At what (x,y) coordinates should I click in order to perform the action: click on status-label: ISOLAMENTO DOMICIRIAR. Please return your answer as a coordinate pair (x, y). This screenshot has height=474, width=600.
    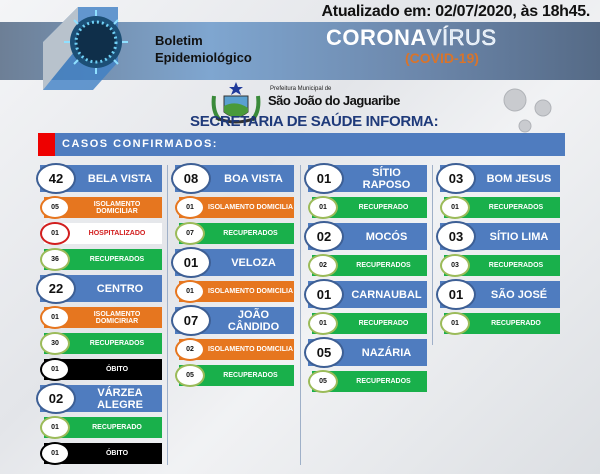
    Looking at the image, I should click on (117, 317).